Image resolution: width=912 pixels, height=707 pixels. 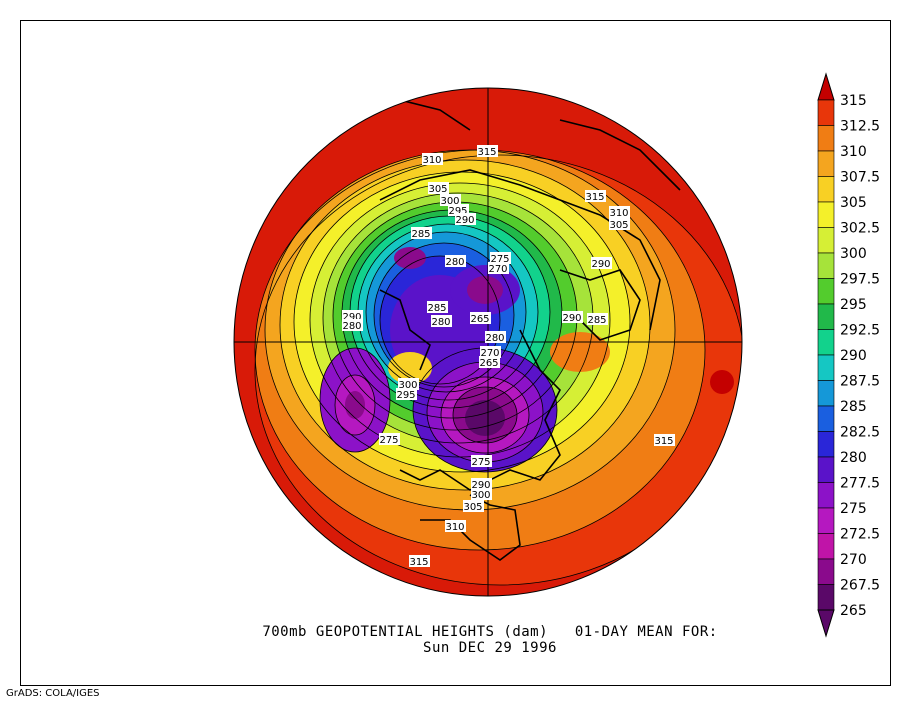 I want to click on colorbar-tick-label: 307.5, so click(x=860, y=178).